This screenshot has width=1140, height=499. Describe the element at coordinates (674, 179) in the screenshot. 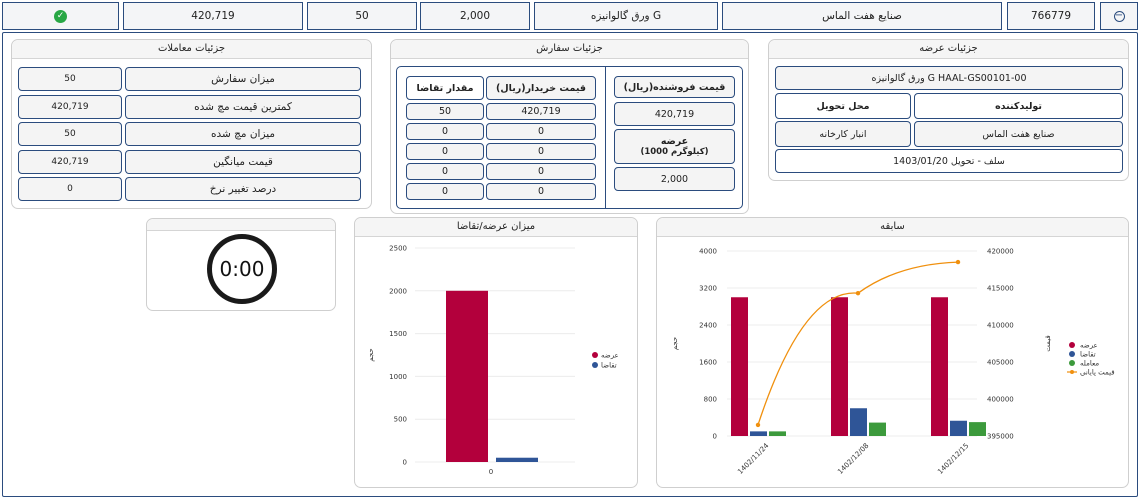

I see `supply-value: 2,000` at that location.